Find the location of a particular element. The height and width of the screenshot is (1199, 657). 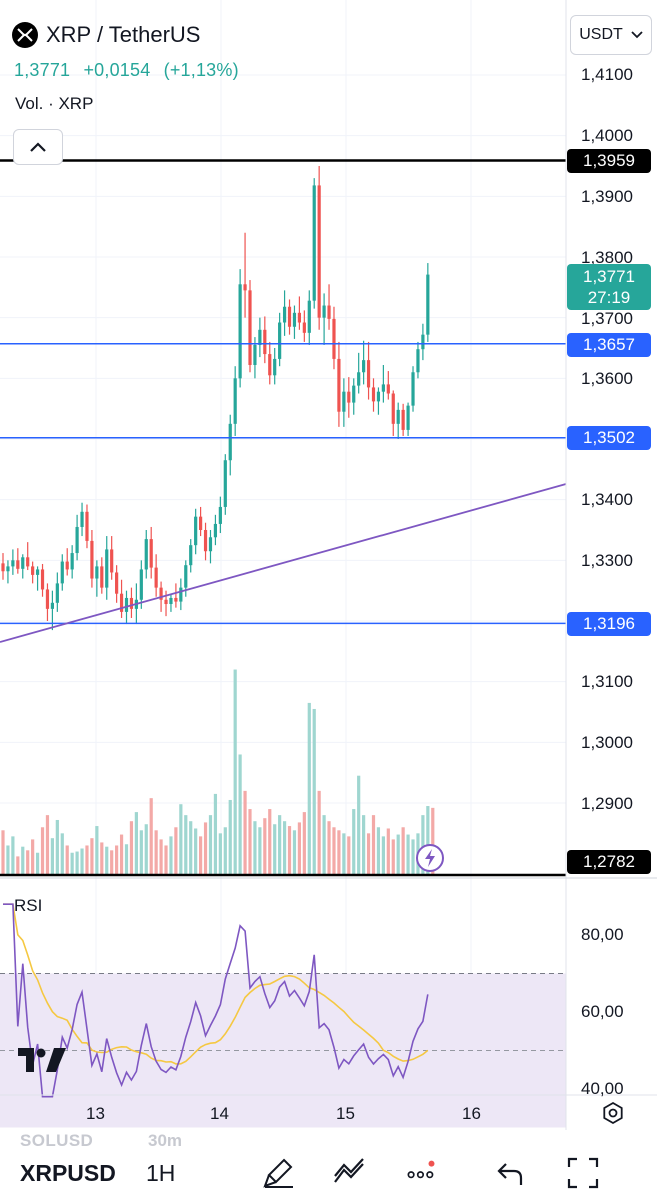

trend-line is located at coordinates (283, 563).